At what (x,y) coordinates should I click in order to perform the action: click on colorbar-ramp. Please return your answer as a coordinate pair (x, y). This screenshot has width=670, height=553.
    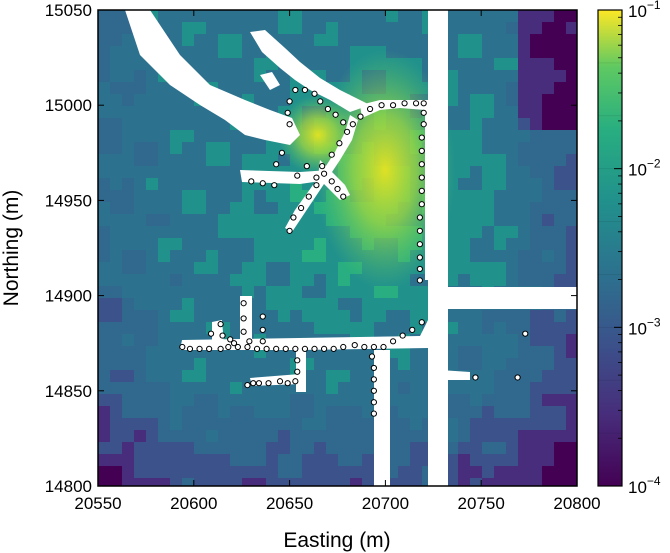
    Looking at the image, I should click on (610, 248).